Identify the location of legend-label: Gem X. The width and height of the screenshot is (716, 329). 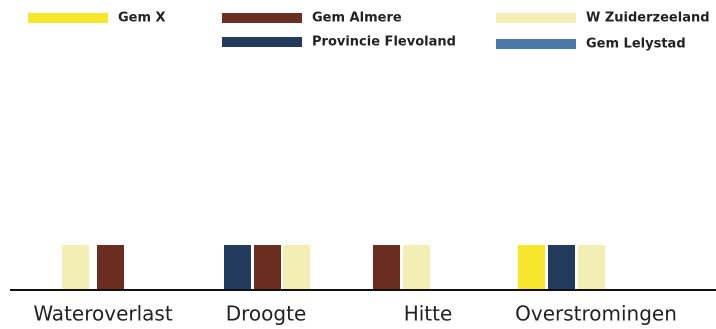
(142, 18).